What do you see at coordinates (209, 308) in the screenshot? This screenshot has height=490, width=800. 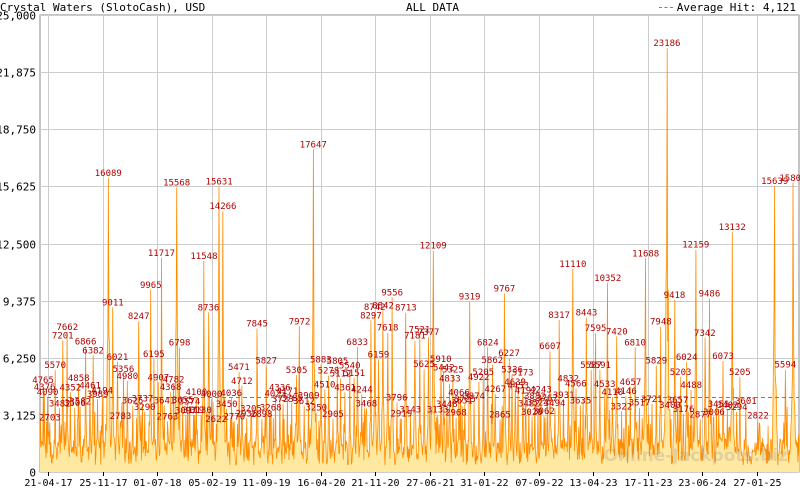 I see `peak-label: 8736` at bounding box center [209, 308].